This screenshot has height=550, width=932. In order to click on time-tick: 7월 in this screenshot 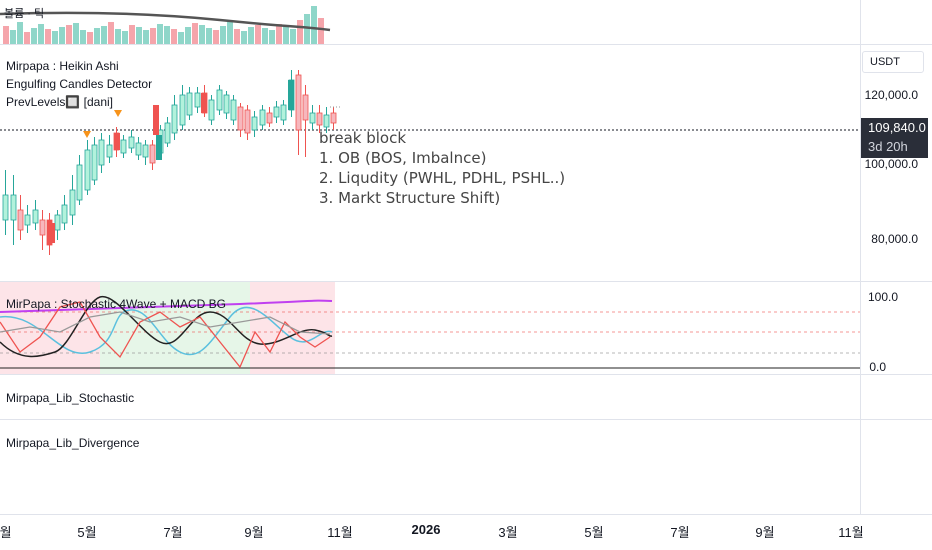, I will do `click(173, 532)`.